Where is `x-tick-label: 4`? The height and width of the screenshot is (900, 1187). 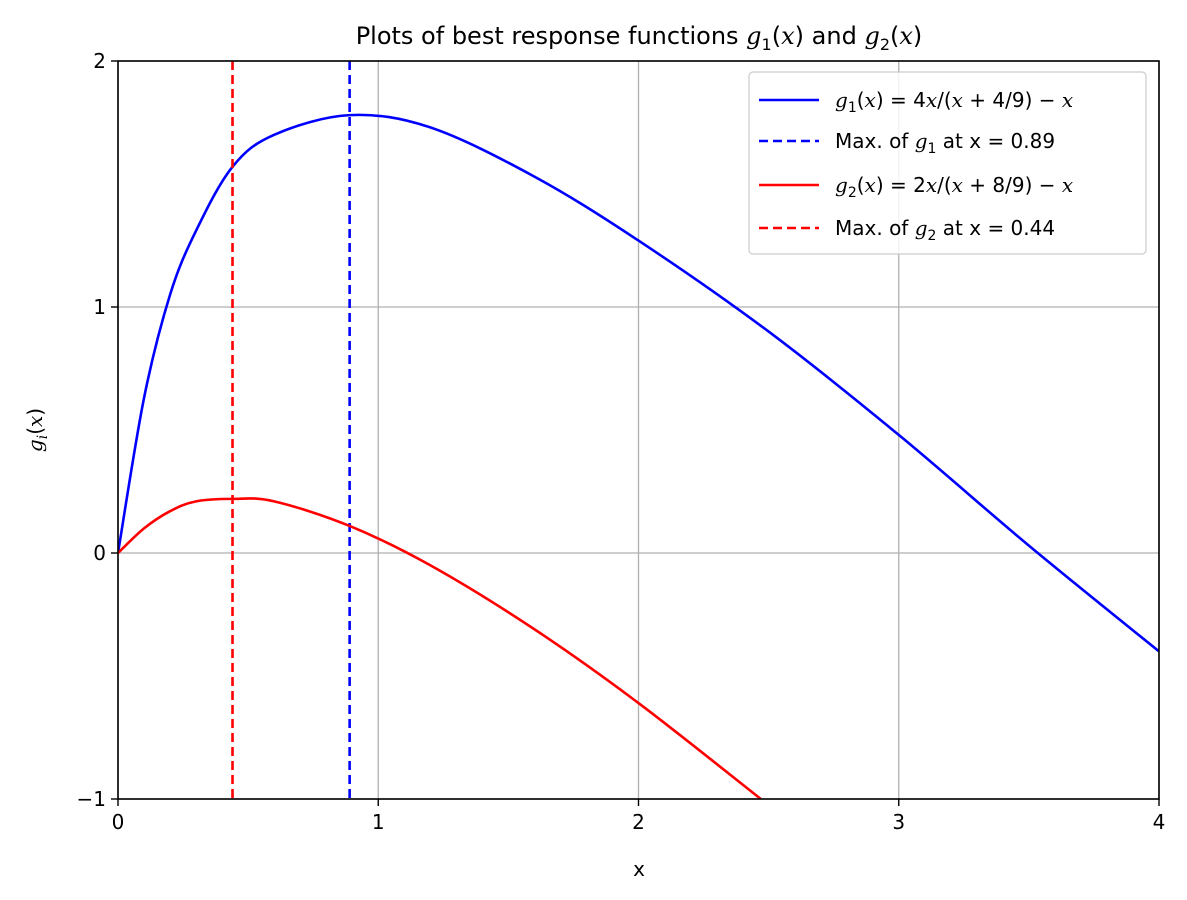 x-tick-label: 4 is located at coordinates (1159, 822).